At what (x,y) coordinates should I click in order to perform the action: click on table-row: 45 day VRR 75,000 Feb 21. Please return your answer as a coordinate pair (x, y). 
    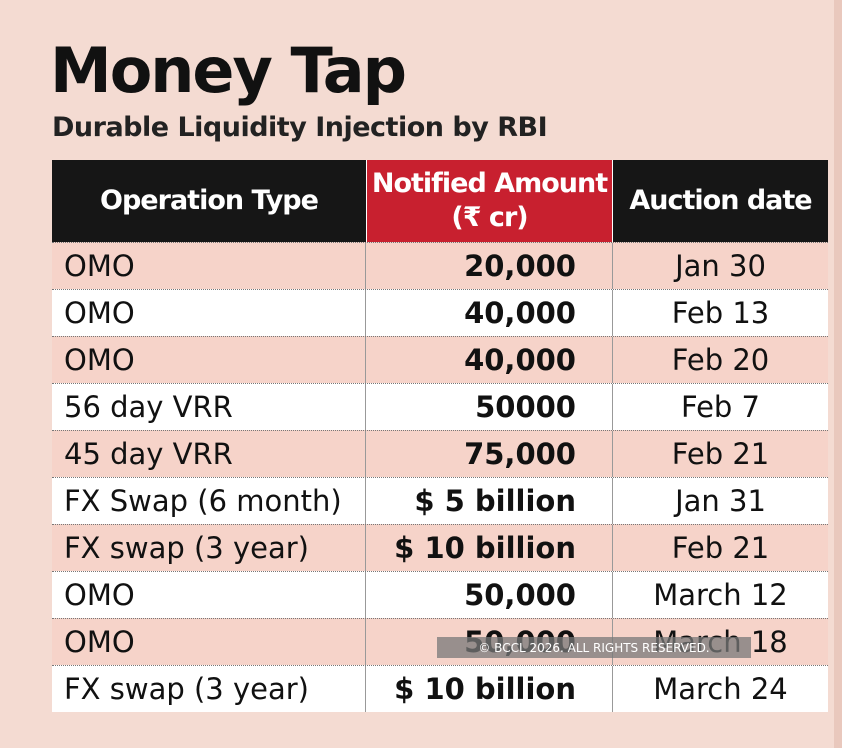
    Looking at the image, I should click on (440, 453).